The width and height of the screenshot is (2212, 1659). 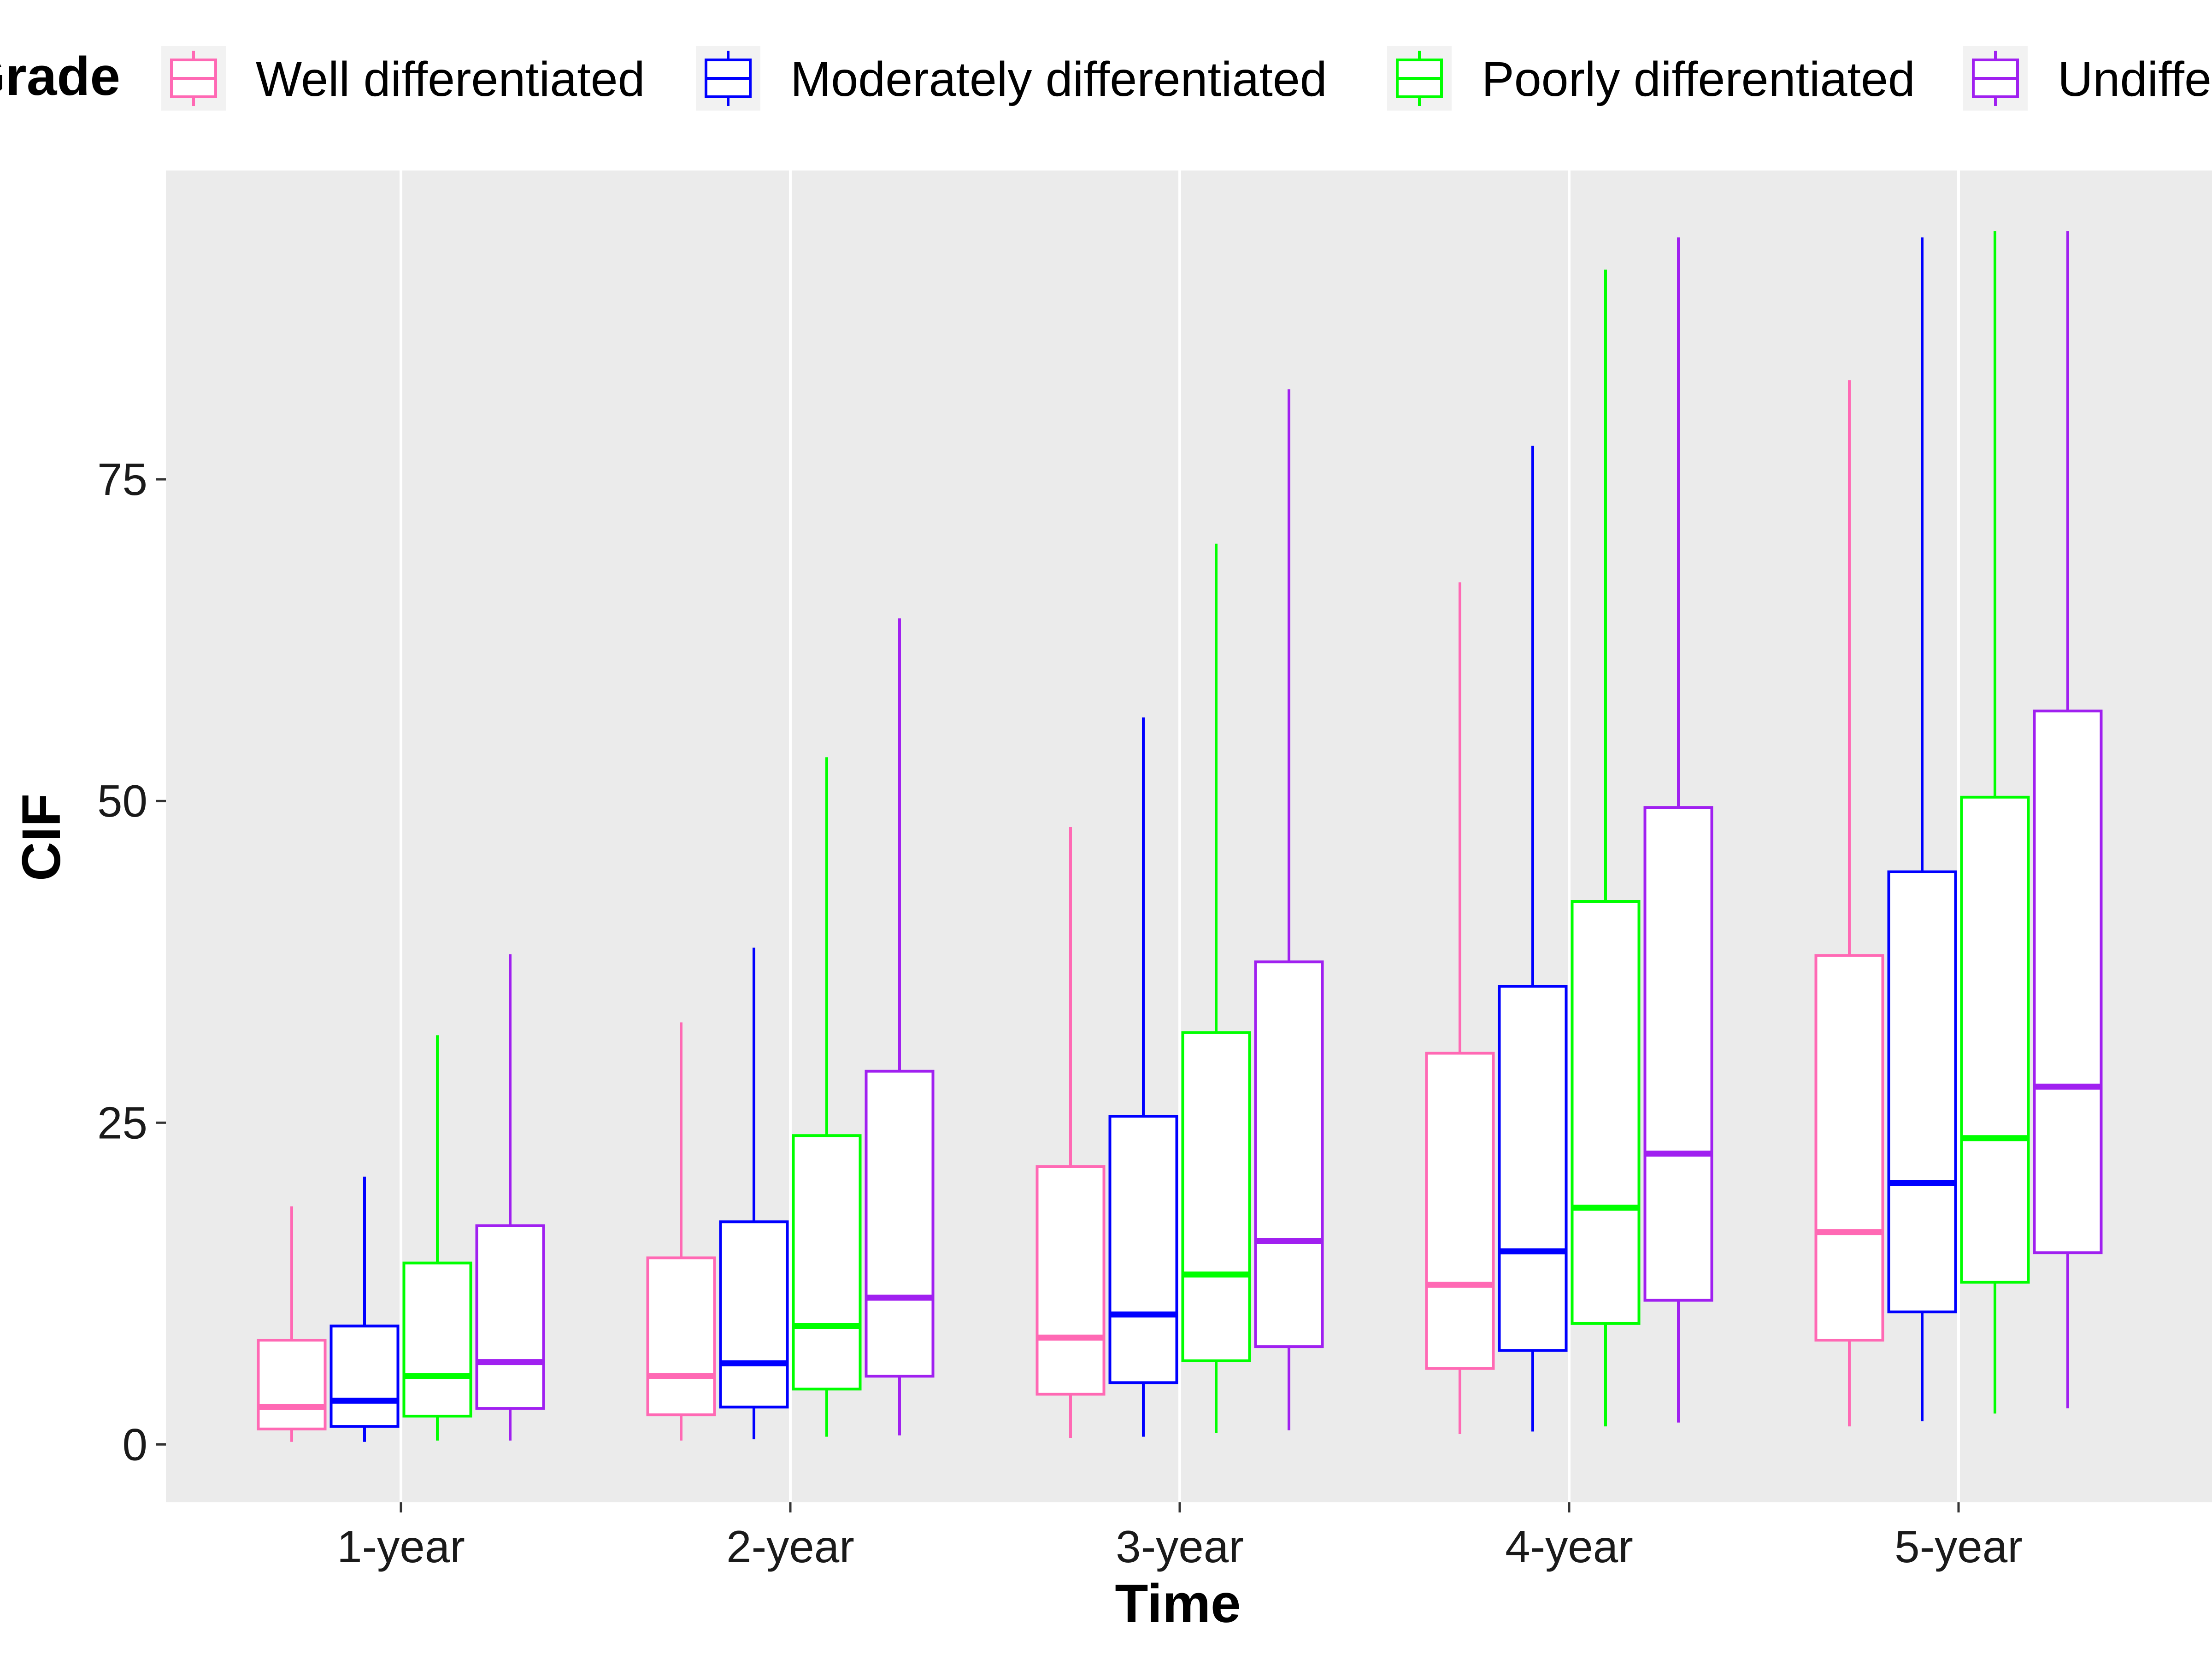 What do you see at coordinates (2135, 79) in the screenshot?
I see `legend-label: Undifferentiated` at bounding box center [2135, 79].